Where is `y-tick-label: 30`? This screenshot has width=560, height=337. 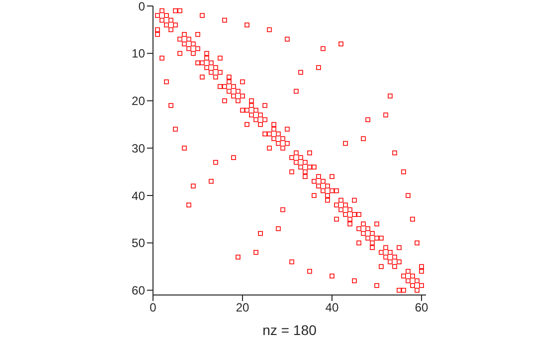
y-tick-label: 30 is located at coordinates (139, 148).